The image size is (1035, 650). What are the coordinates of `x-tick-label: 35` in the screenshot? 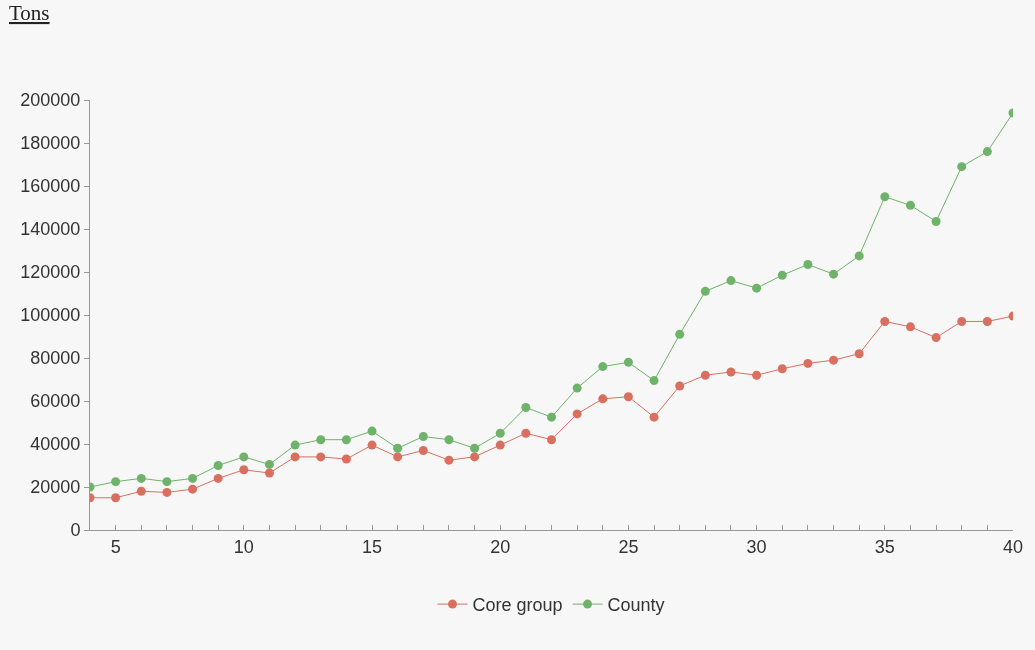 It's located at (884, 546).